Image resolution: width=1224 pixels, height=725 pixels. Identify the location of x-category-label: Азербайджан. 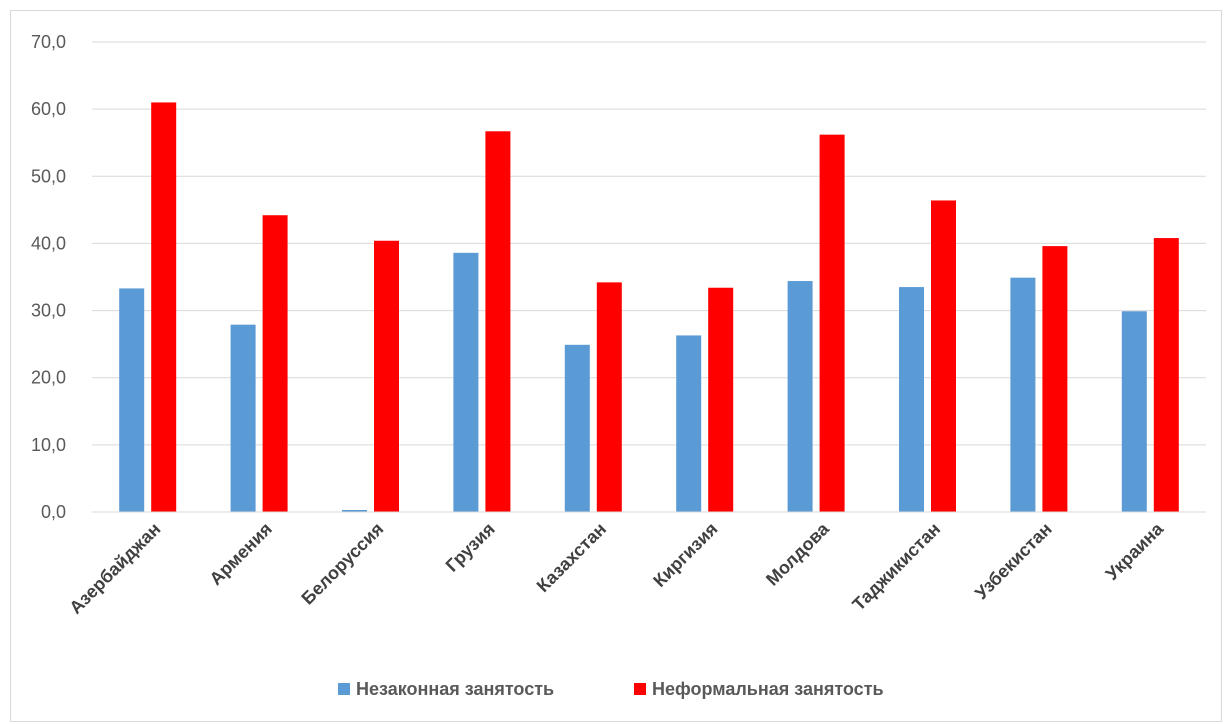
(114, 568).